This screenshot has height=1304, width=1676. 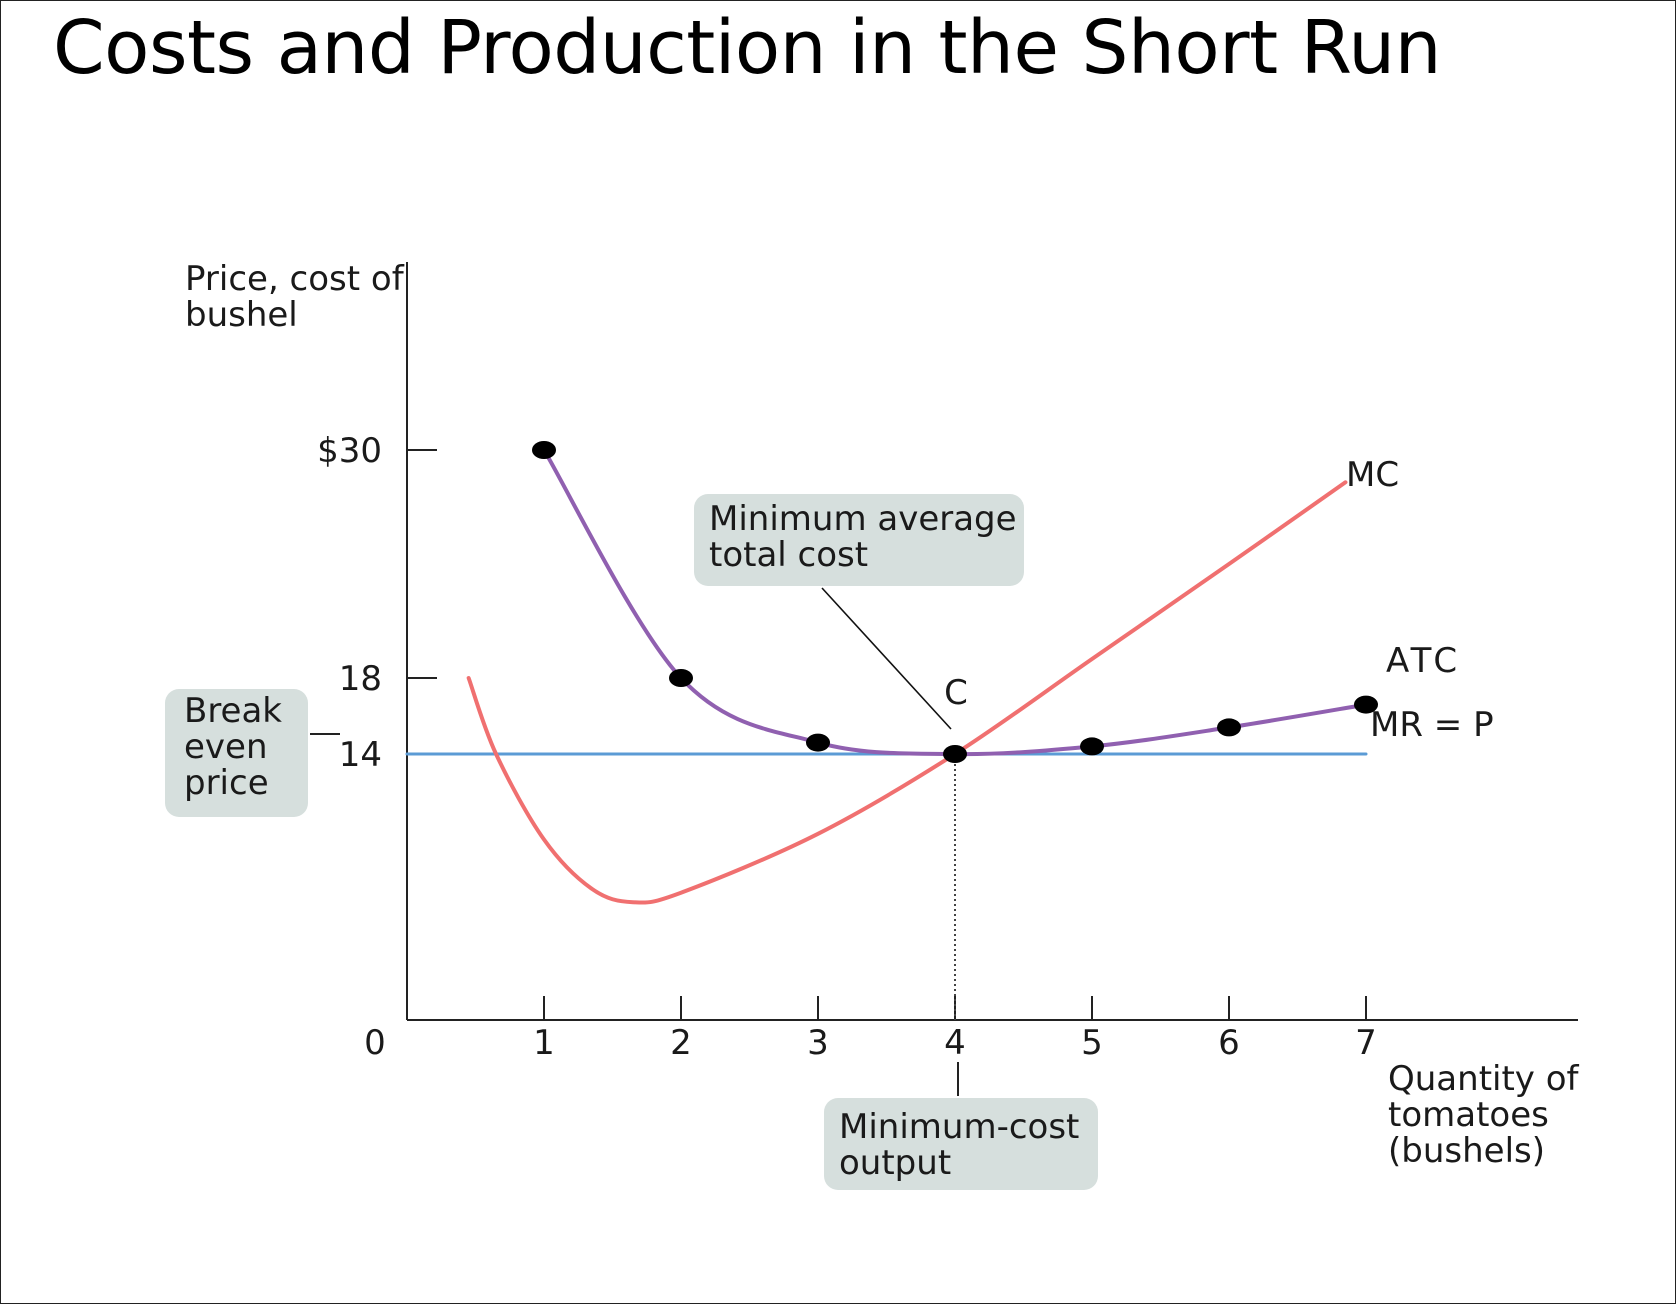 What do you see at coordinates (818, 1043) in the screenshot?
I see `x-tick-label-2: 3` at bounding box center [818, 1043].